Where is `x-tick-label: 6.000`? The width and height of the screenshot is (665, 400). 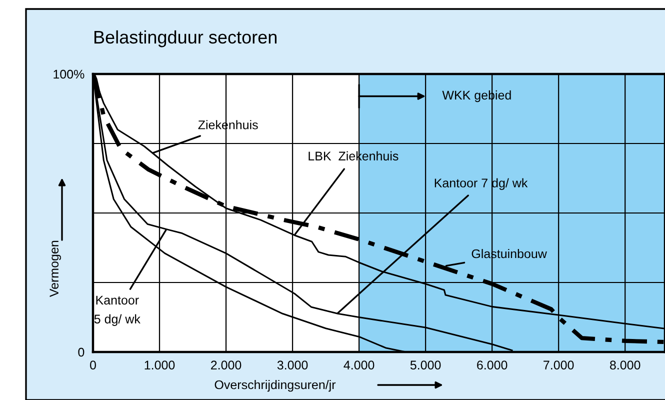 x-tick-label: 6.000 is located at coordinates (492, 365).